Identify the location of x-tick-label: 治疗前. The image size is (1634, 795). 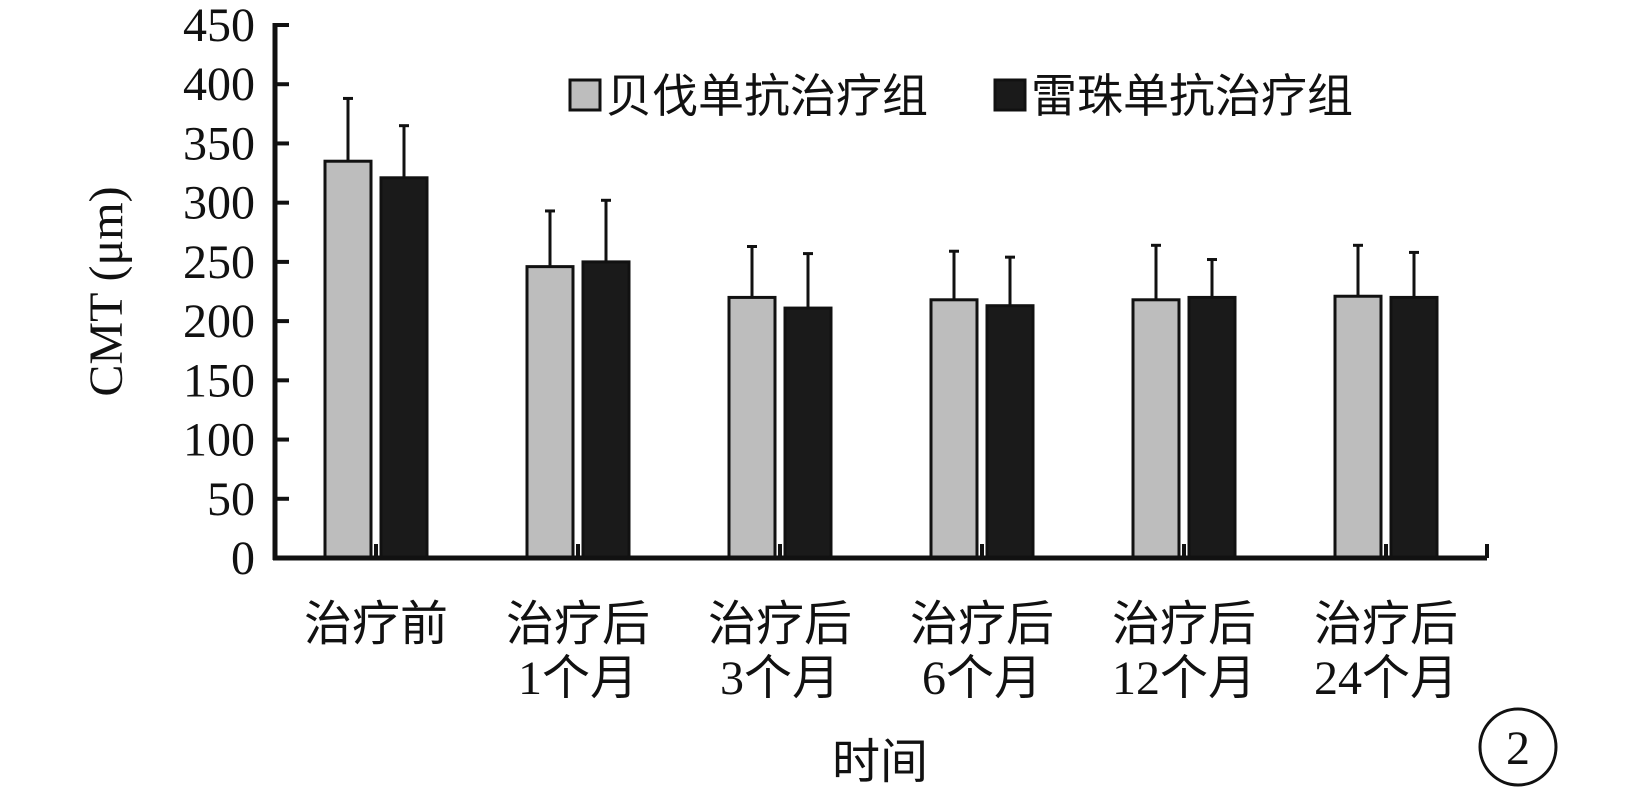
(376, 624).